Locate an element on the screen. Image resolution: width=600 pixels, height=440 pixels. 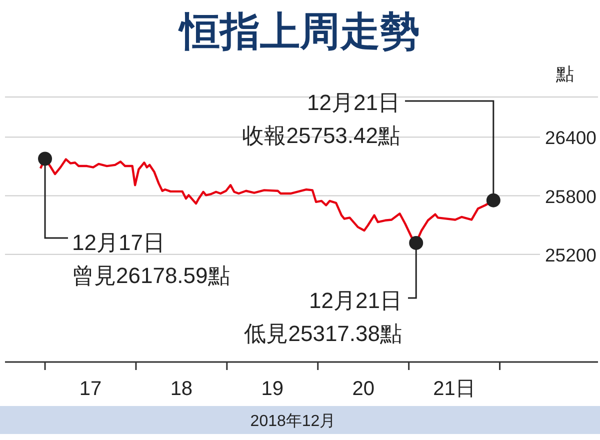
x-tick-label: 18 is located at coordinates (181, 389).